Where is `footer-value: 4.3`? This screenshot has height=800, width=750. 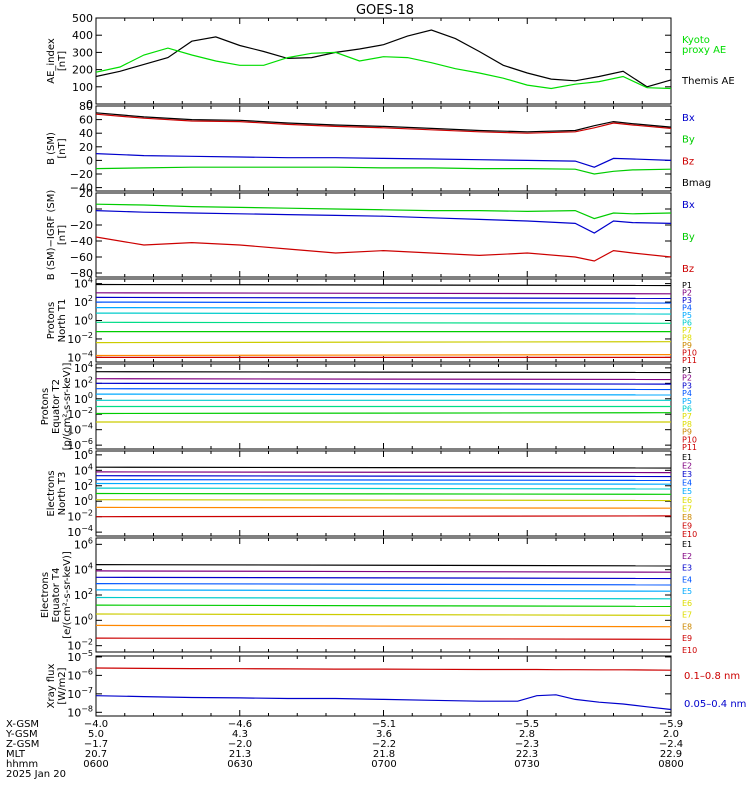 footer-value: 4.3 is located at coordinates (240, 734).